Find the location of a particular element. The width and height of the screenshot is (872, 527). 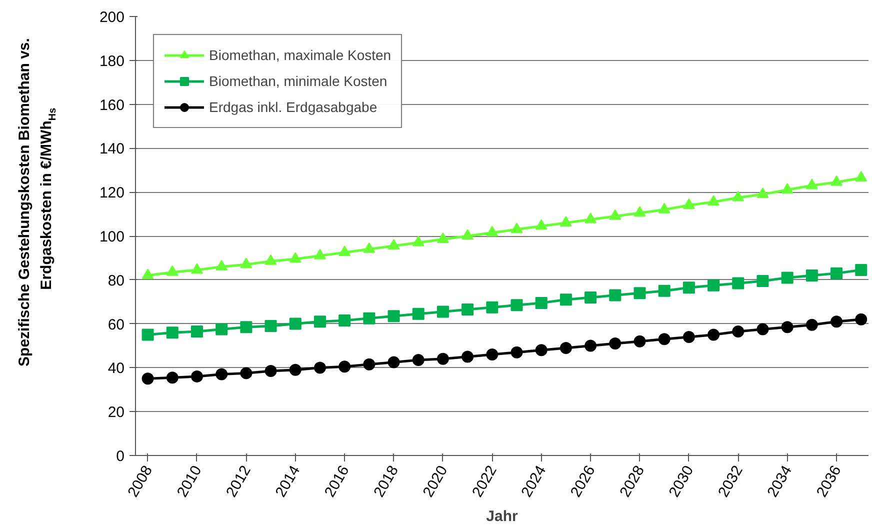

y-tick-label: 80 is located at coordinates (116, 281).